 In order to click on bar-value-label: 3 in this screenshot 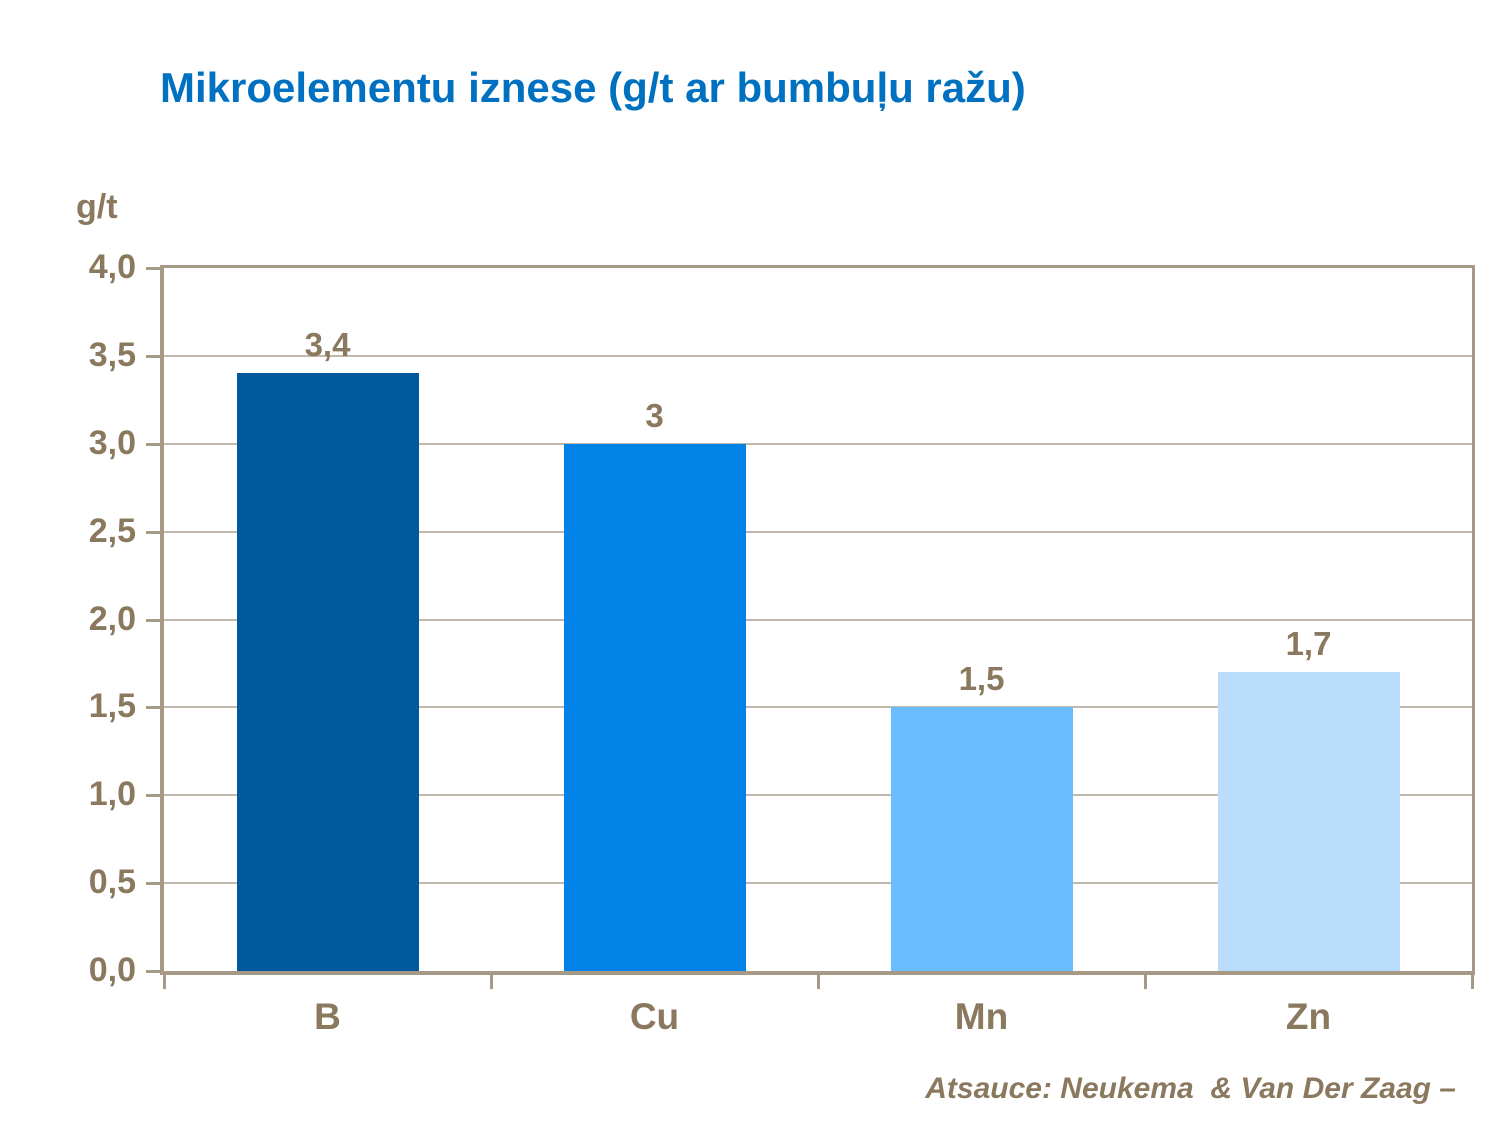, I will do `click(654, 415)`.